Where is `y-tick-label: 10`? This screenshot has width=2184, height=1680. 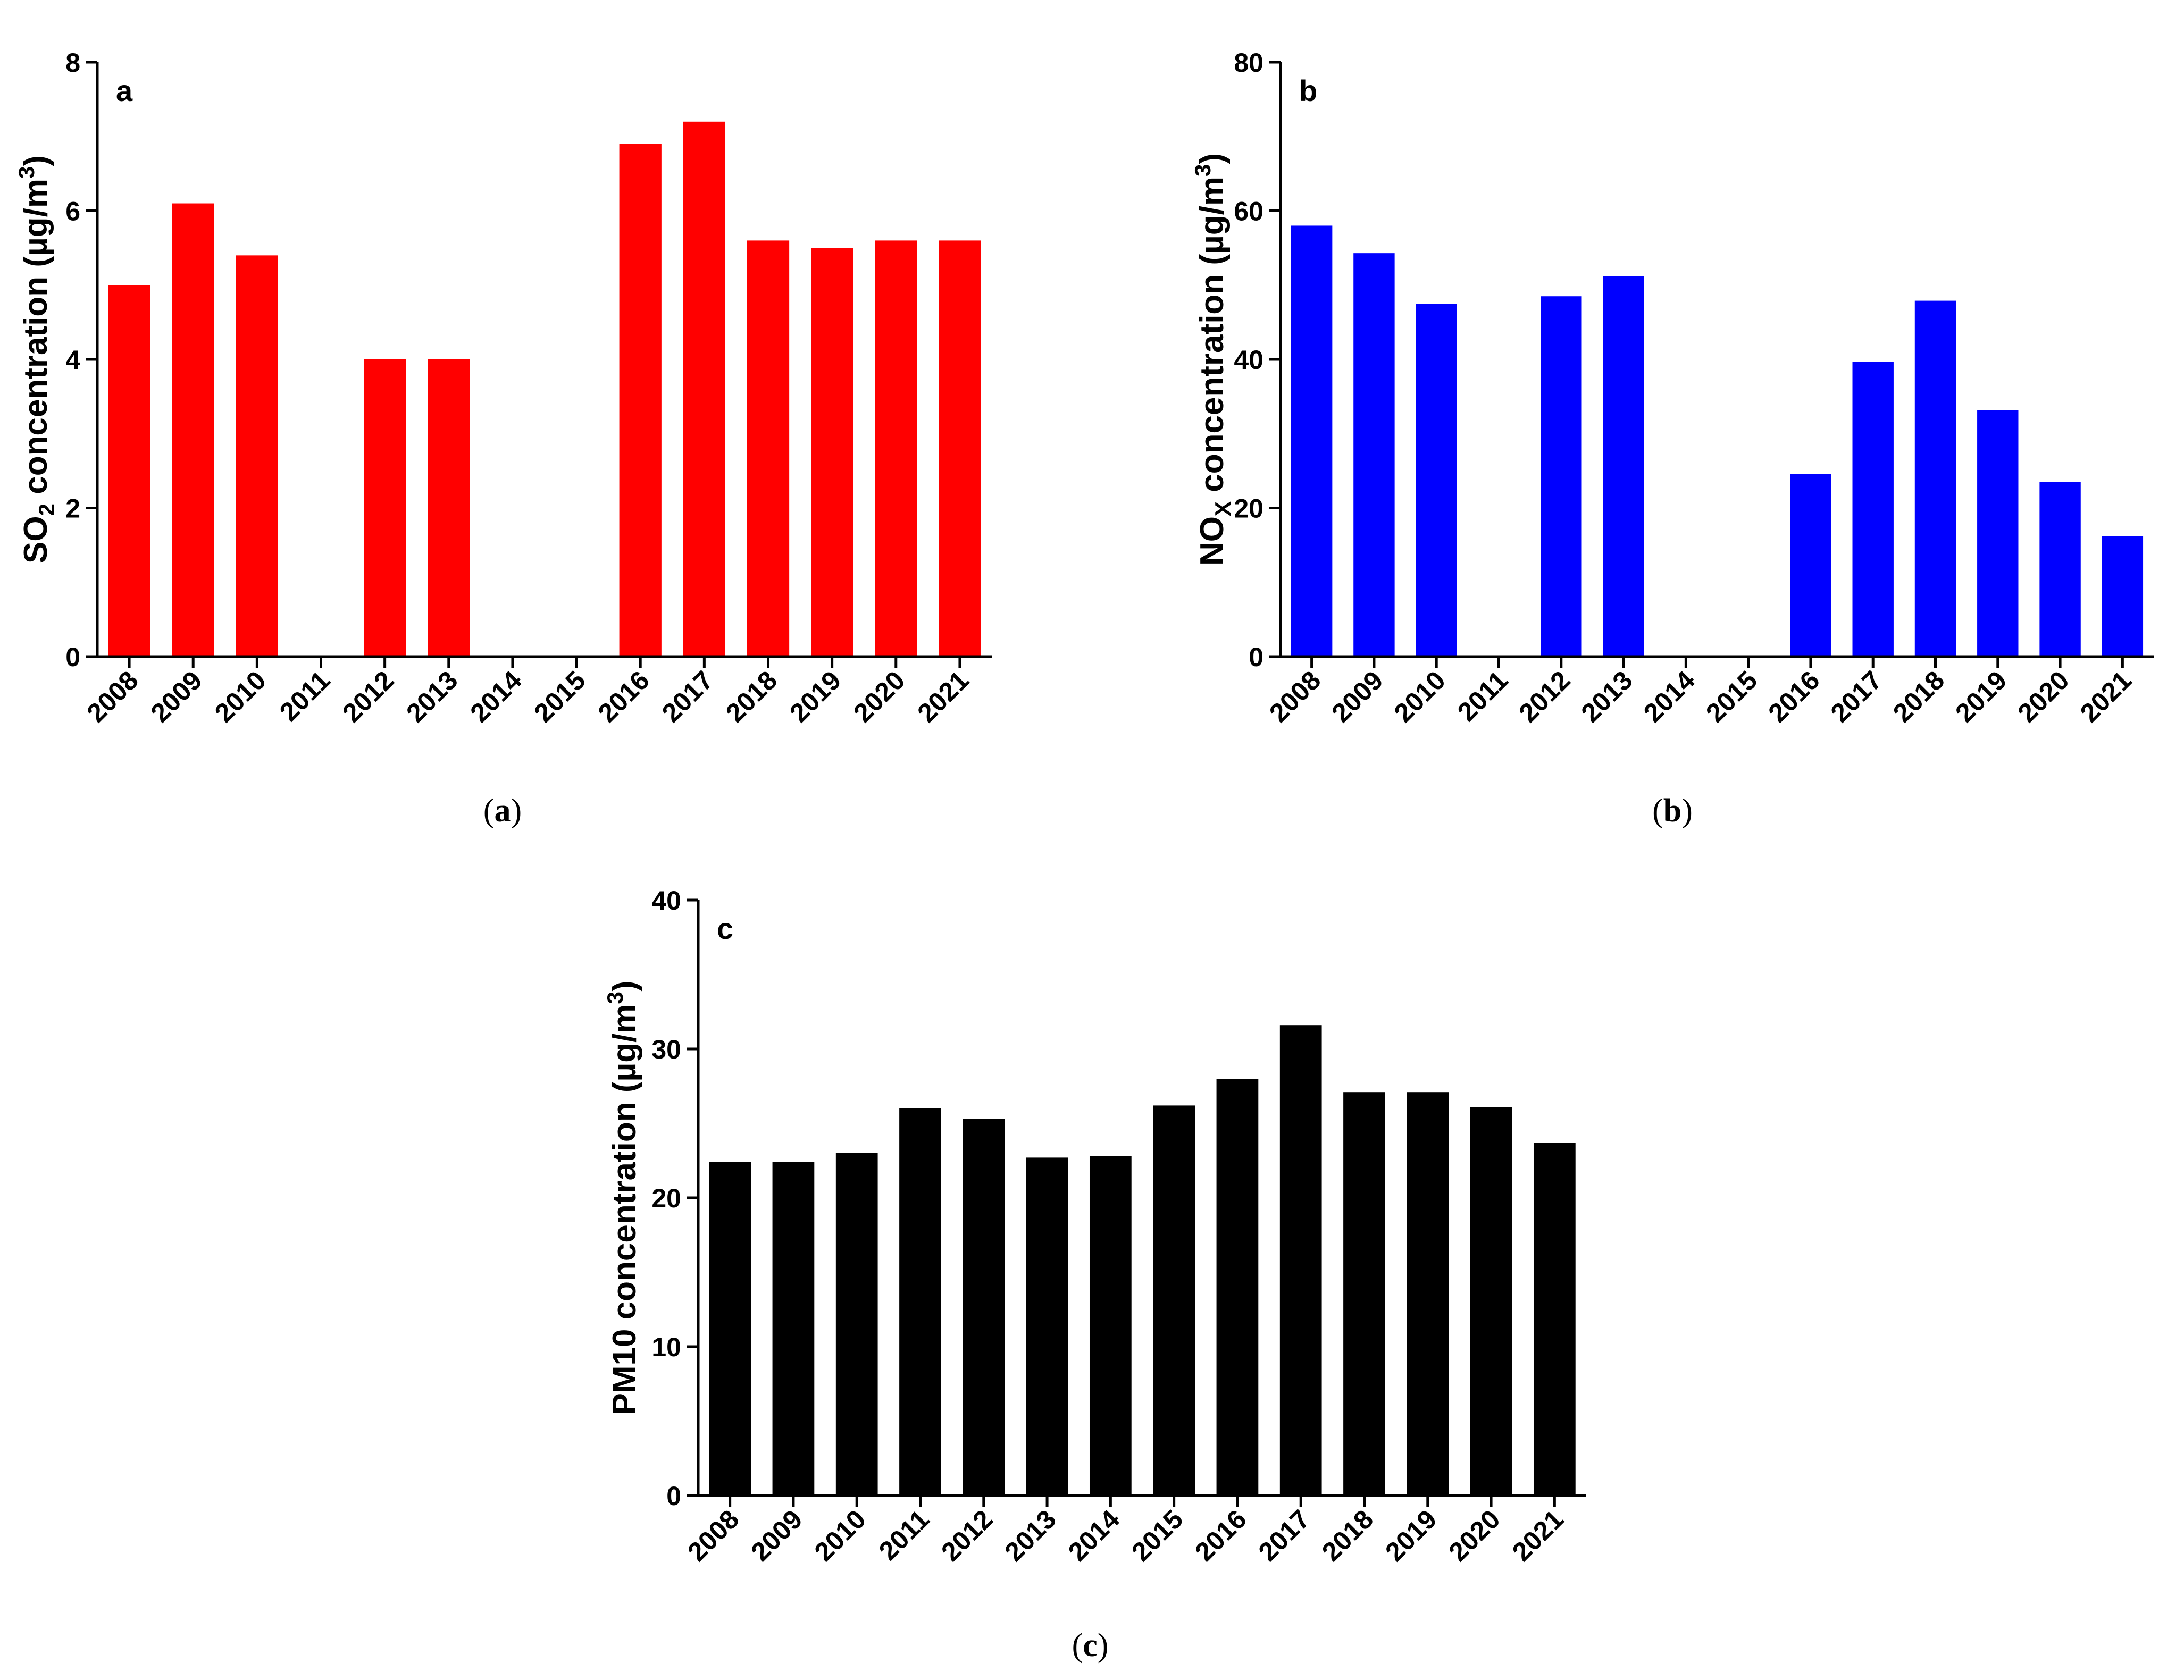
y-tick-label: 10 is located at coordinates (666, 1347).